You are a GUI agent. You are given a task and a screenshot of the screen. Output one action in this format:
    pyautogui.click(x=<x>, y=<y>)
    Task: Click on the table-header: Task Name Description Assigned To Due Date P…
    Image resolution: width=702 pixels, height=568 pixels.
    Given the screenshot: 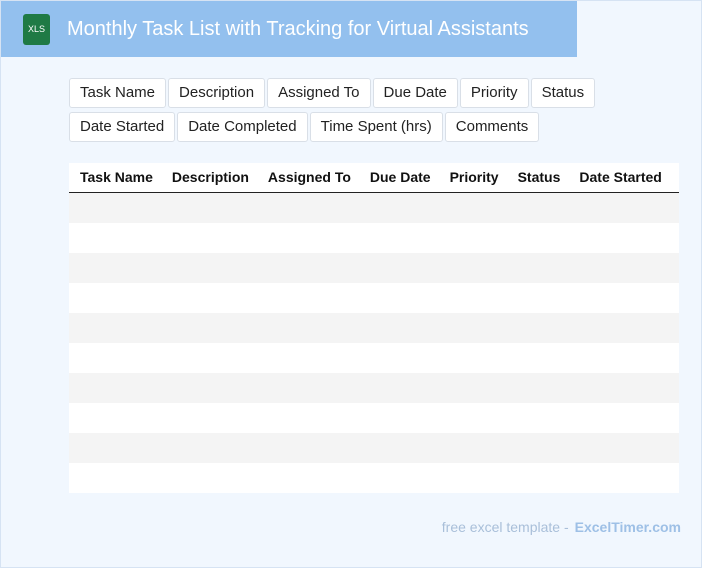 What is the action you would take?
    pyautogui.click(x=374, y=178)
    